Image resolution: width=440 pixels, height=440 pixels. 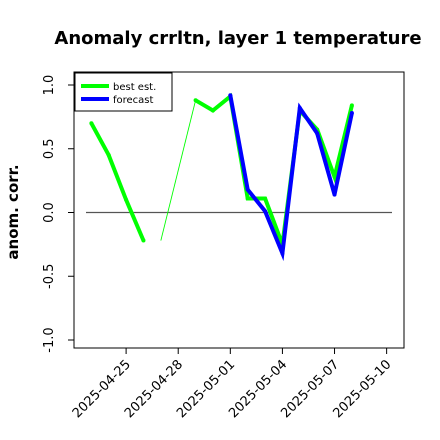 What do you see at coordinates (49, 276) in the screenshot?
I see `y-tick-label: -0.5` at bounding box center [49, 276].